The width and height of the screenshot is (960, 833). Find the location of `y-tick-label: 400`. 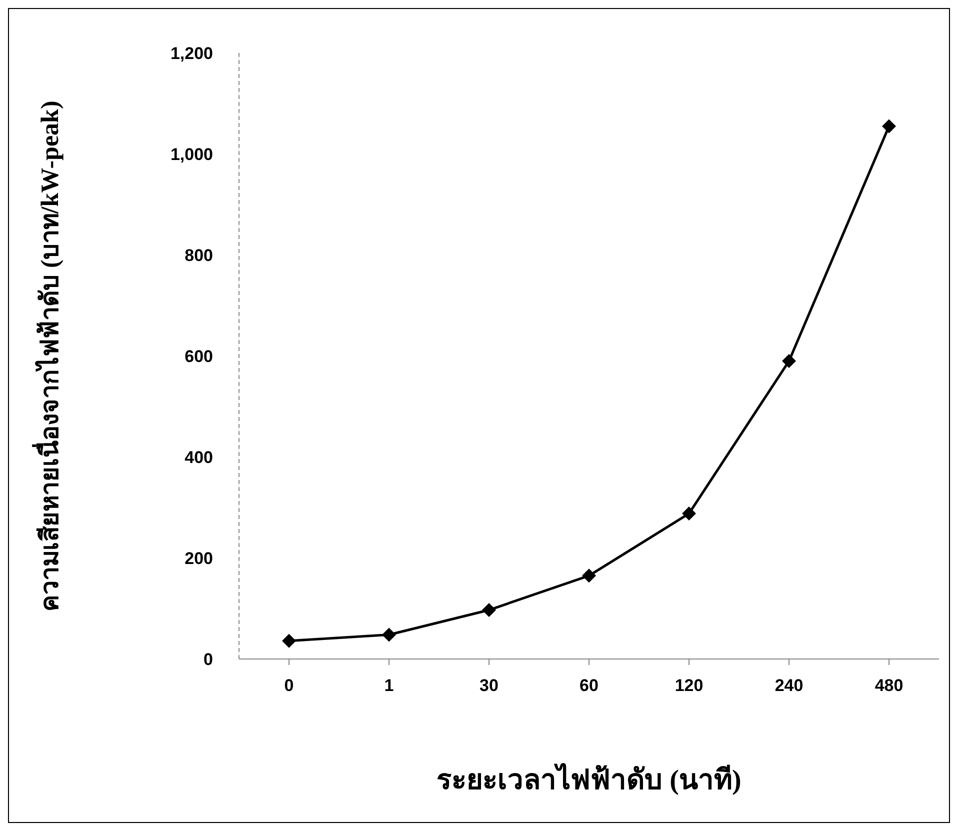

y-tick-label: 400 is located at coordinates (198, 458).